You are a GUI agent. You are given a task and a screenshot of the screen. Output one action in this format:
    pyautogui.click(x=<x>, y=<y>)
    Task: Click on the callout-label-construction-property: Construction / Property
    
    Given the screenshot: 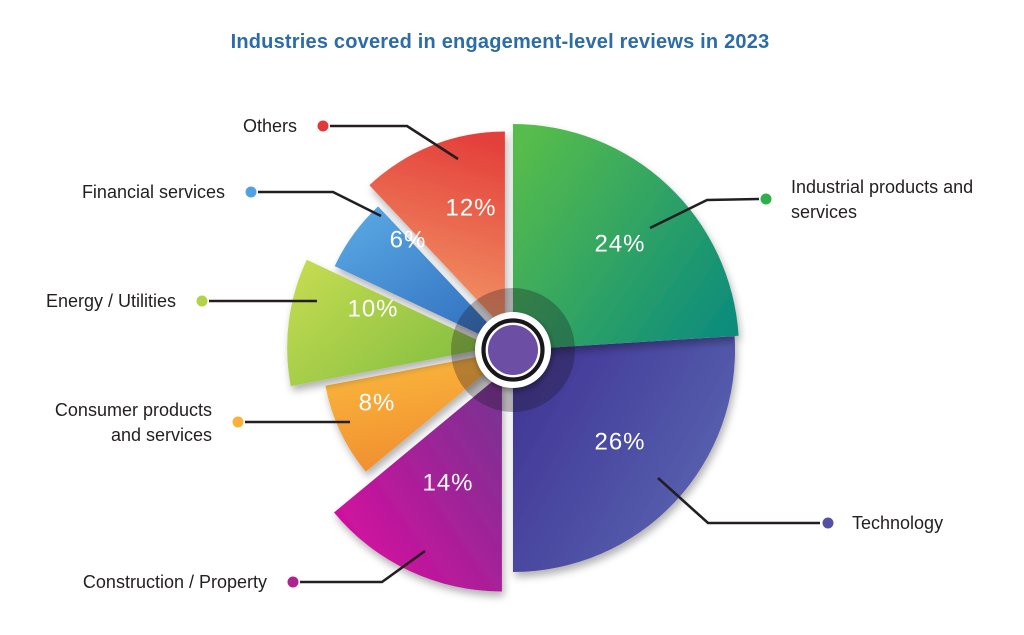 What is the action you would take?
    pyautogui.click(x=175, y=582)
    